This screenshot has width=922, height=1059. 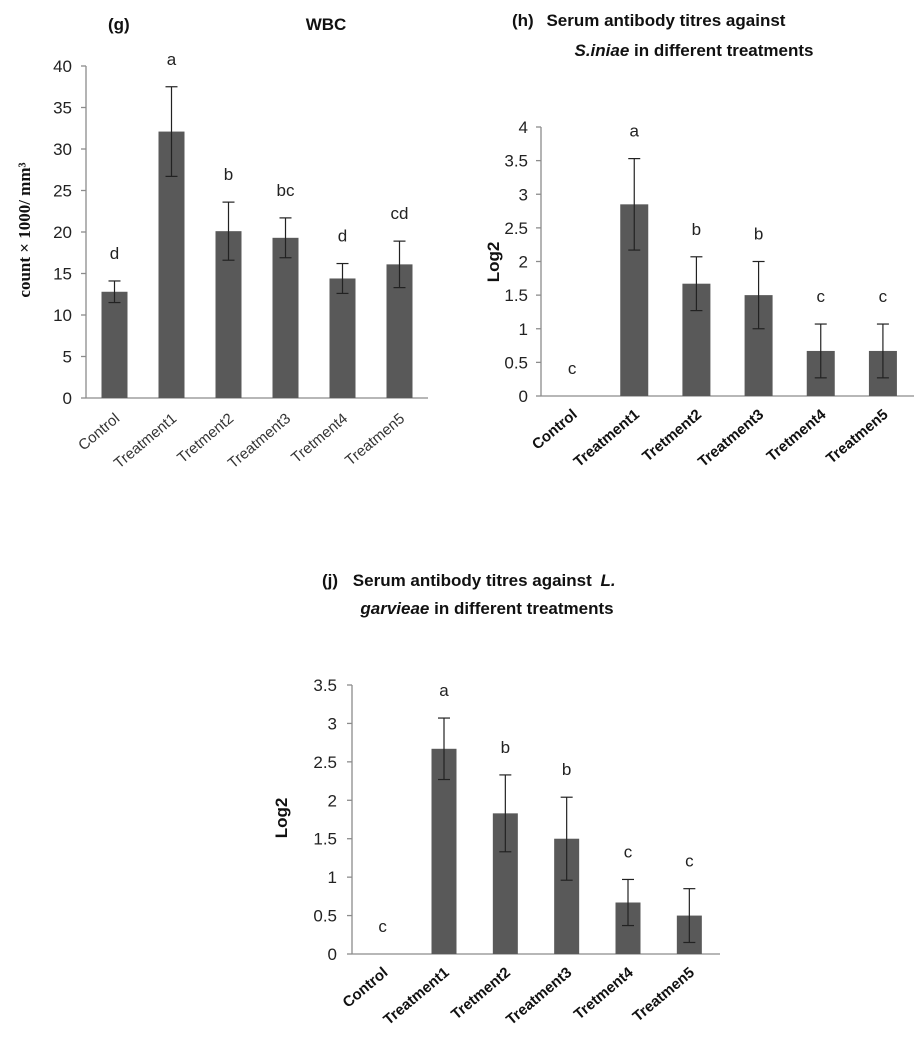 What do you see at coordinates (523, 329) in the screenshot?
I see `y-tick-label-h: 1` at bounding box center [523, 329].